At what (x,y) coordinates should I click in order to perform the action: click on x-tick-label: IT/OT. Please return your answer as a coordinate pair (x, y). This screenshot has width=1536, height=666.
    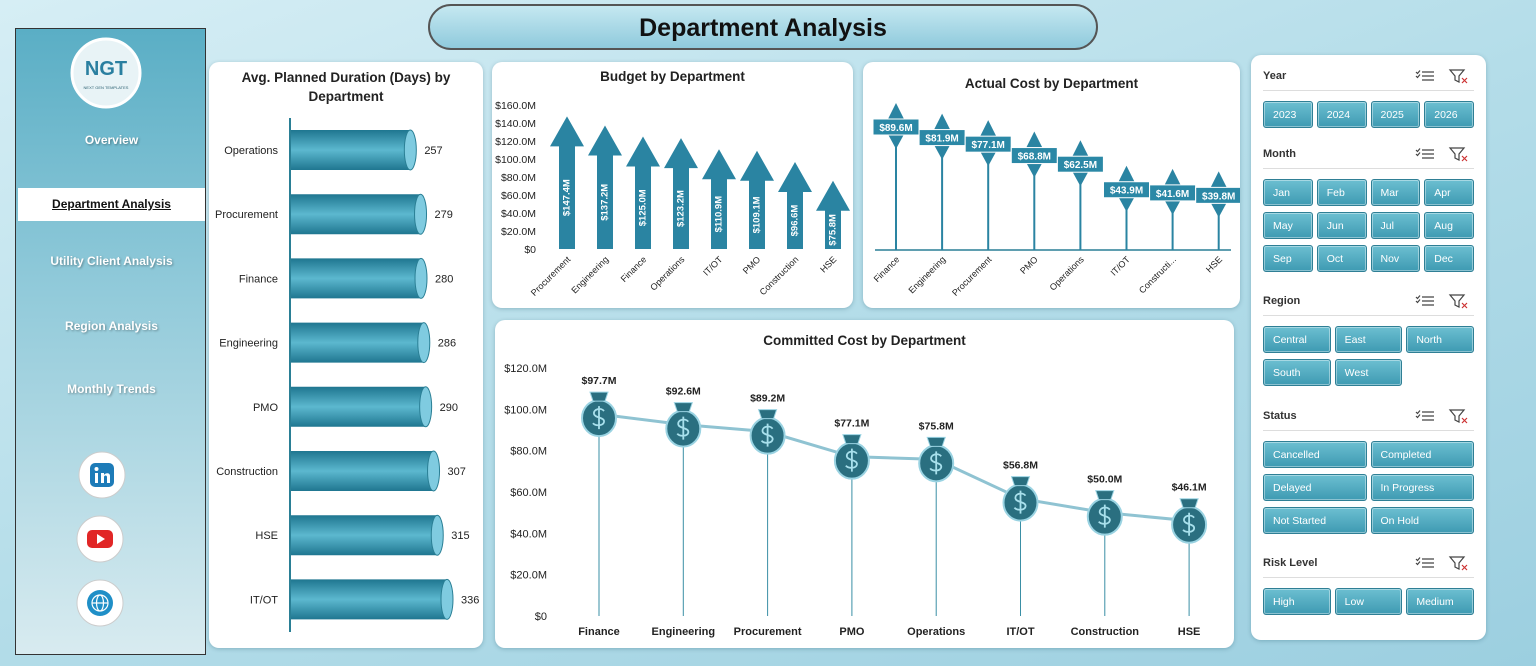
    Looking at the image, I should click on (713, 266).